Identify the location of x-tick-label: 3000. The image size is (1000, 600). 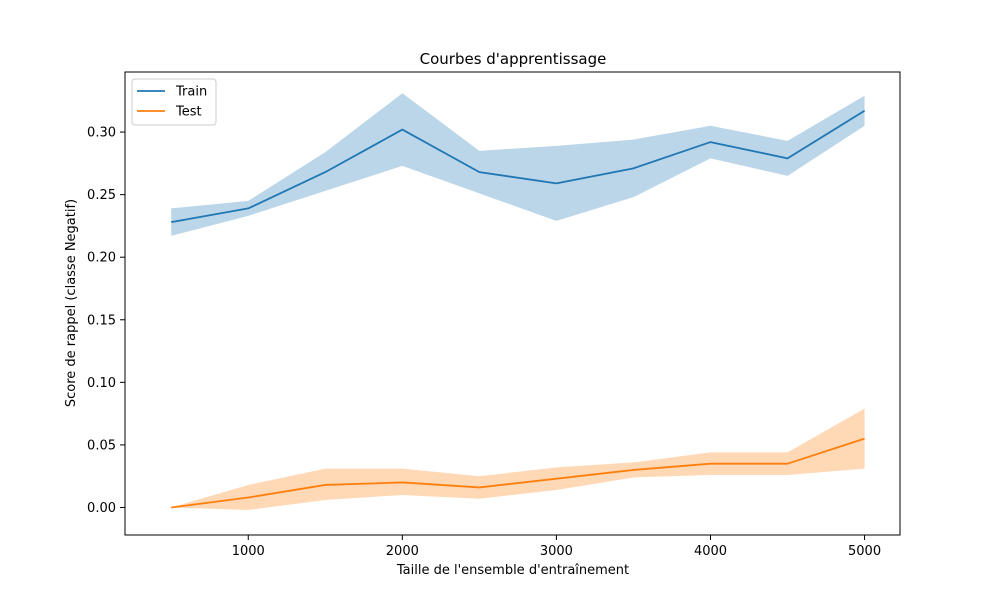
(556, 551).